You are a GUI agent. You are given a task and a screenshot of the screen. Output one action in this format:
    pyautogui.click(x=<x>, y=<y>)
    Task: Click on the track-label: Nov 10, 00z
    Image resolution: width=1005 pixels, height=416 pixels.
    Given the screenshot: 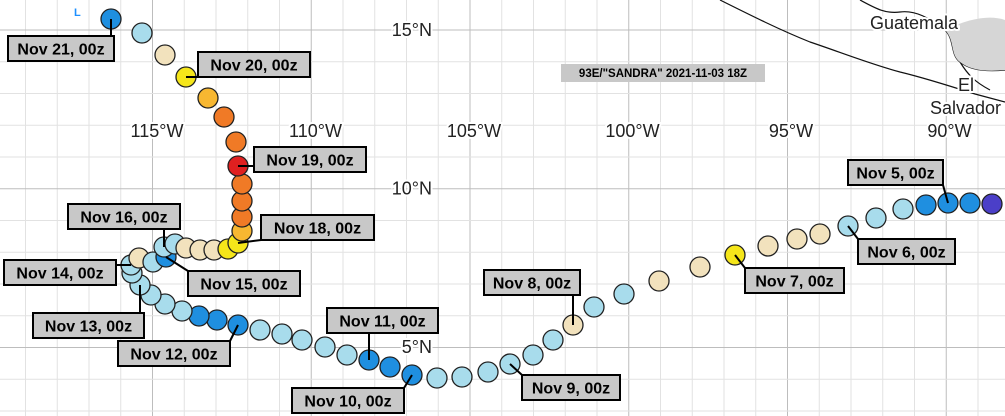 What is the action you would take?
    pyautogui.click(x=347, y=402)
    